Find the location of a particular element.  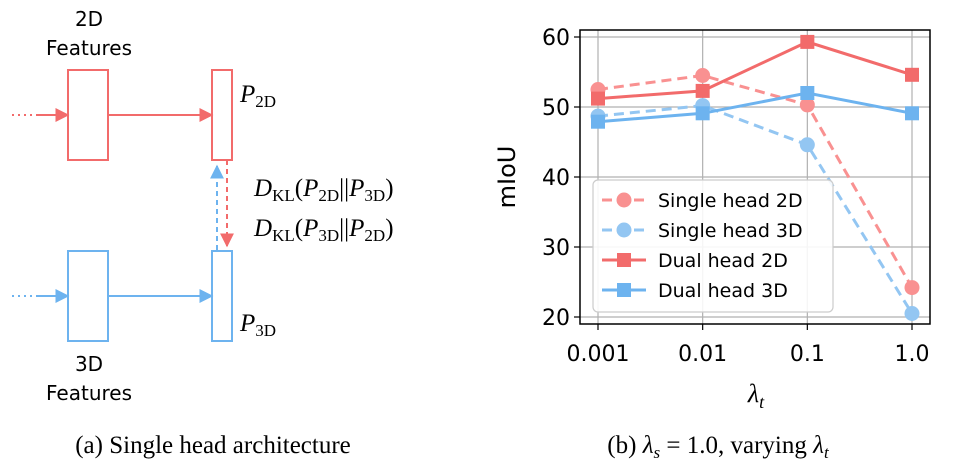

head-2d-box is located at coordinates (222, 115).